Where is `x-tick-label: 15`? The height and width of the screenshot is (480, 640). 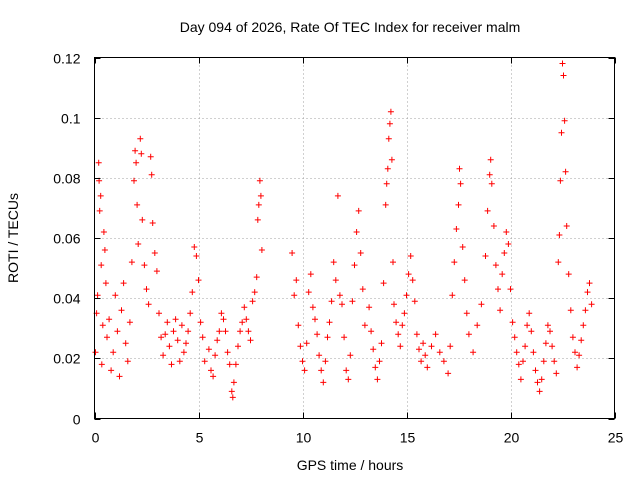
x-tick-label: 15 is located at coordinates (408, 438).